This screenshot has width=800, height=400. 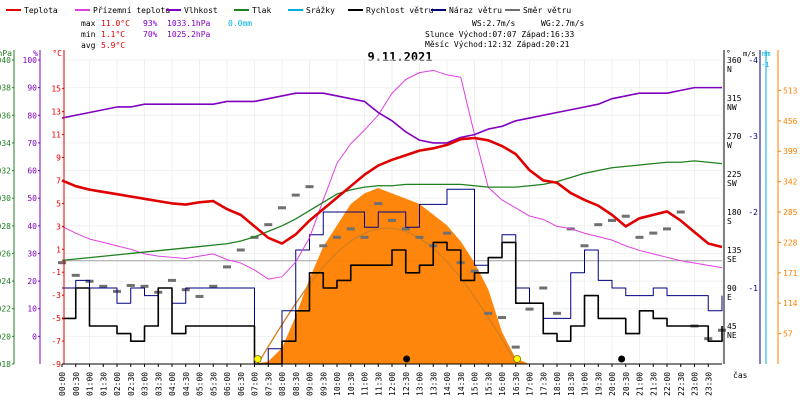 What do you see at coordinates (392, 384) in the screenshot?
I see `x-tick-label: 12:00` at bounding box center [392, 384].